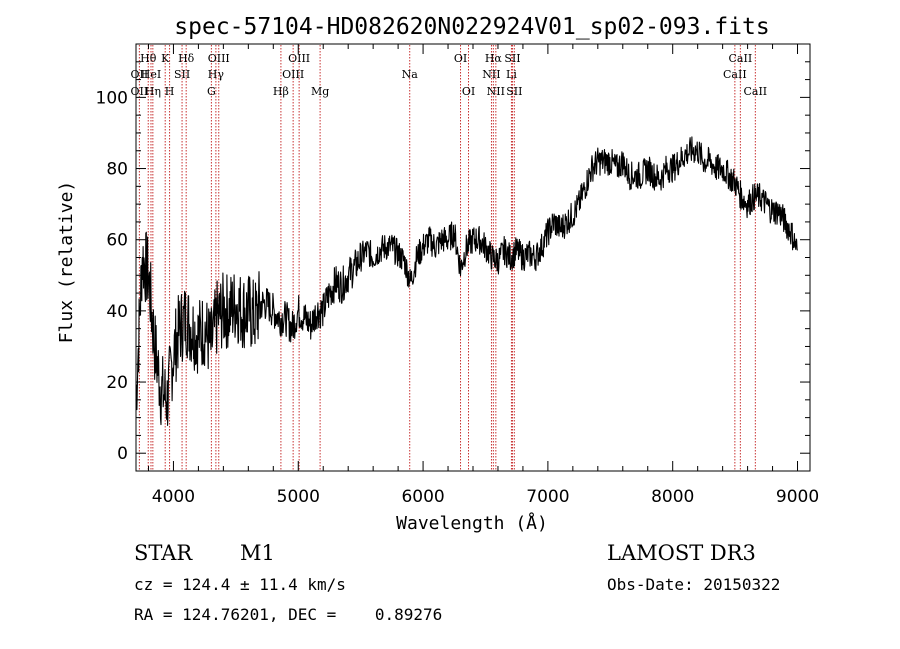 This screenshot has width=900, height=649. I want to click on redshift-readout: cz = 124.4 ± 11.4 km/s, so click(240, 584).